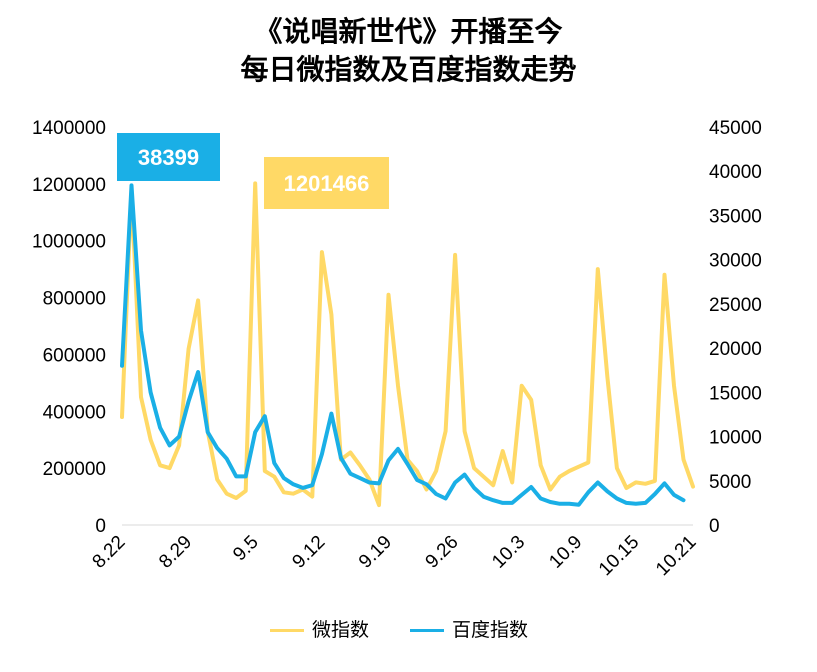 This screenshot has height=672, width=817. What do you see at coordinates (735, 172) in the screenshot?
I see `y-right-tick-label: 40000` at bounding box center [735, 172].